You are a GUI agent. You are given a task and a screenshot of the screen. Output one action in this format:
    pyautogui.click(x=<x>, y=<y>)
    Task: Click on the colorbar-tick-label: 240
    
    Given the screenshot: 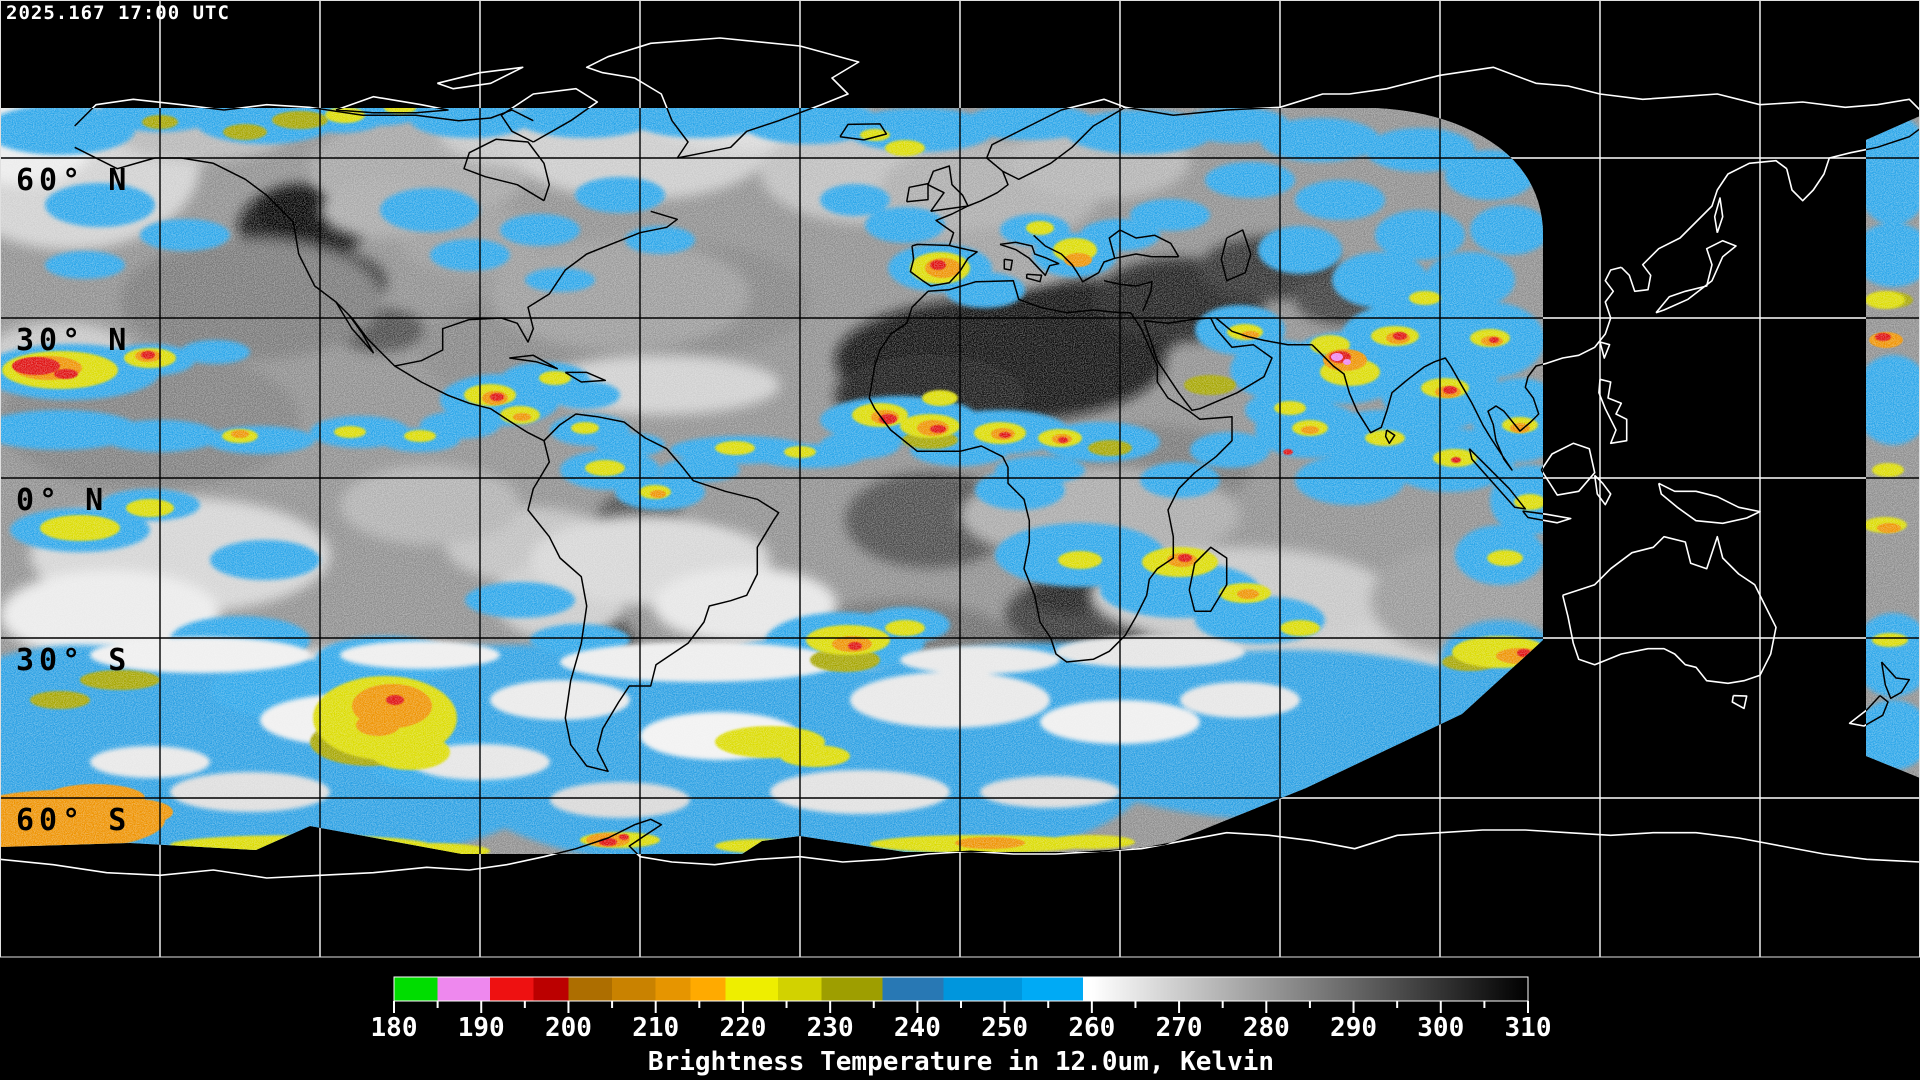 What is the action you would take?
    pyautogui.click(x=917, y=1028)
    